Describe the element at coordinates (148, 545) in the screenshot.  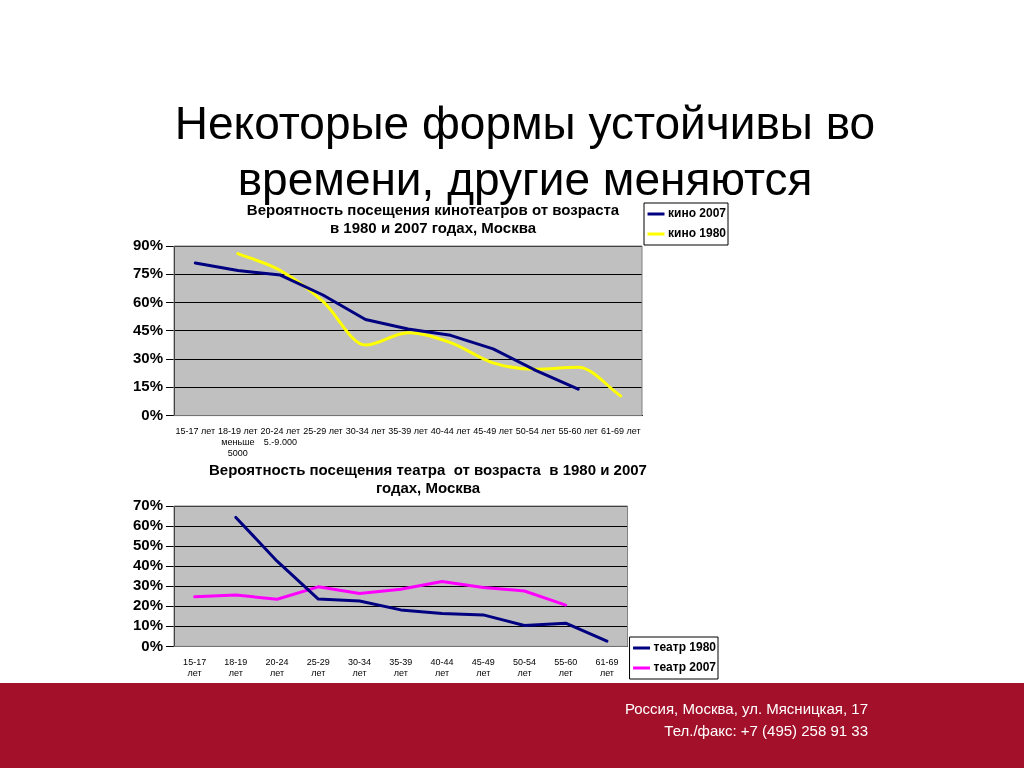
I see `y-tick-label: 50%` at that location.